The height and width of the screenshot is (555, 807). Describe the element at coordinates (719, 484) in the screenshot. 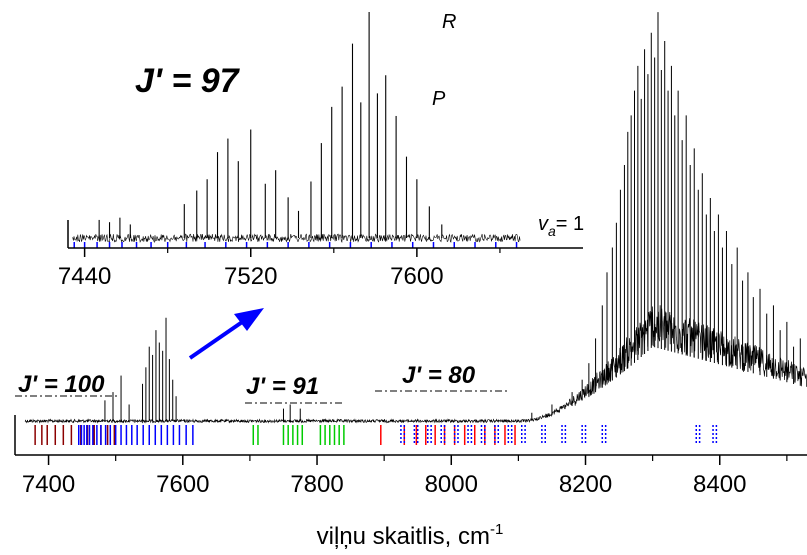

I see `main-x-tick-label: 8400` at that location.